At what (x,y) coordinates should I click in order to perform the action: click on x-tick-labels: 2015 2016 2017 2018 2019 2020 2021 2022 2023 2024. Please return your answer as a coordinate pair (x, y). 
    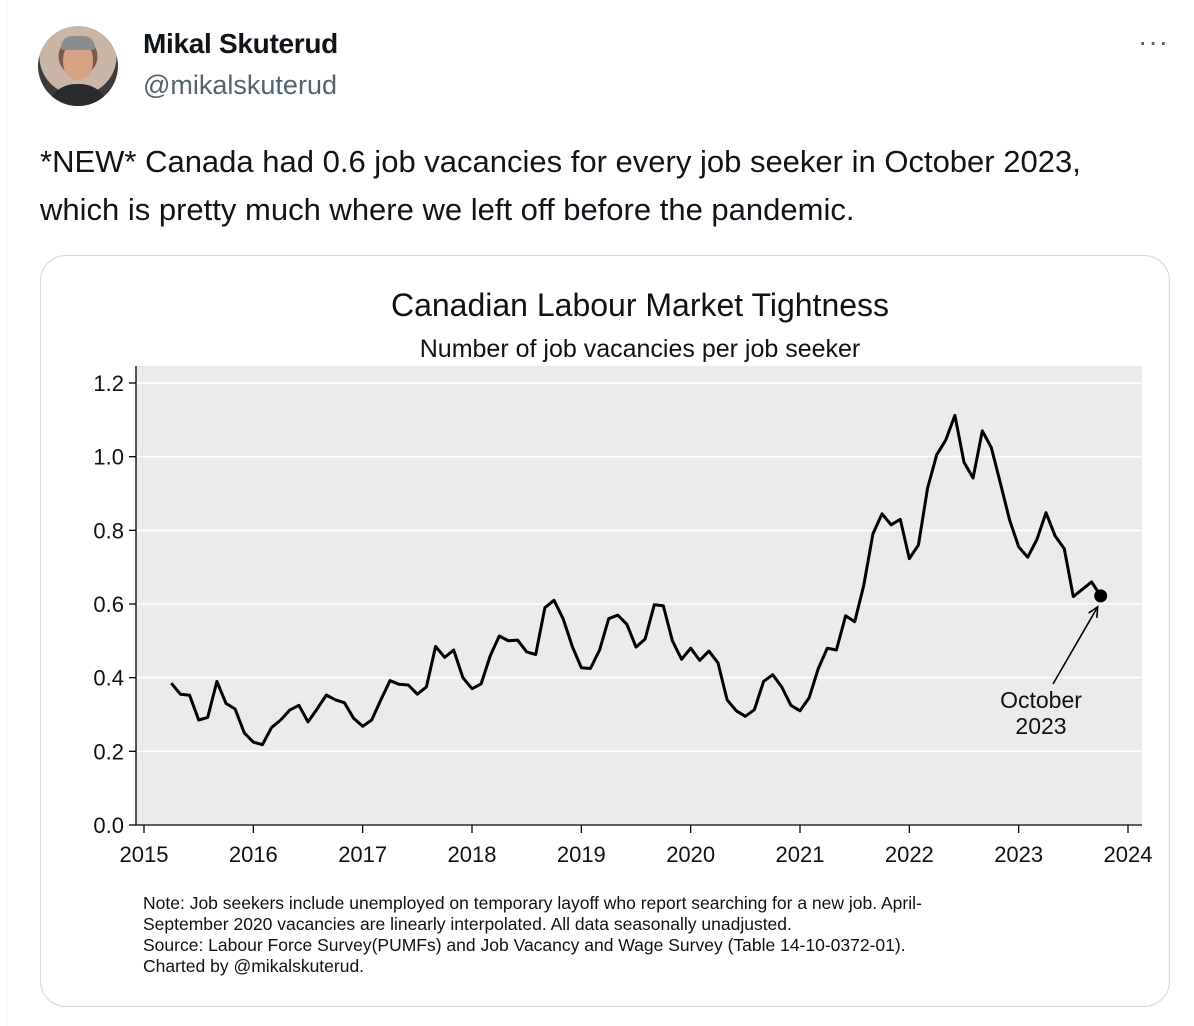
    Looking at the image, I should click on (636, 854).